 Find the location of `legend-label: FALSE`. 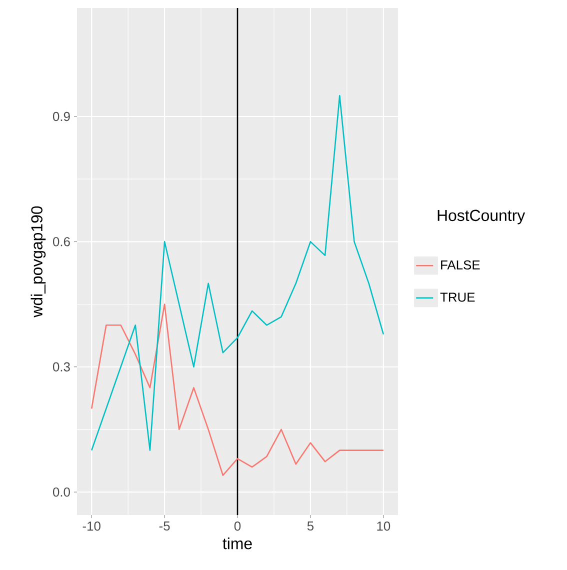

legend-label: FALSE is located at coordinates (460, 265).